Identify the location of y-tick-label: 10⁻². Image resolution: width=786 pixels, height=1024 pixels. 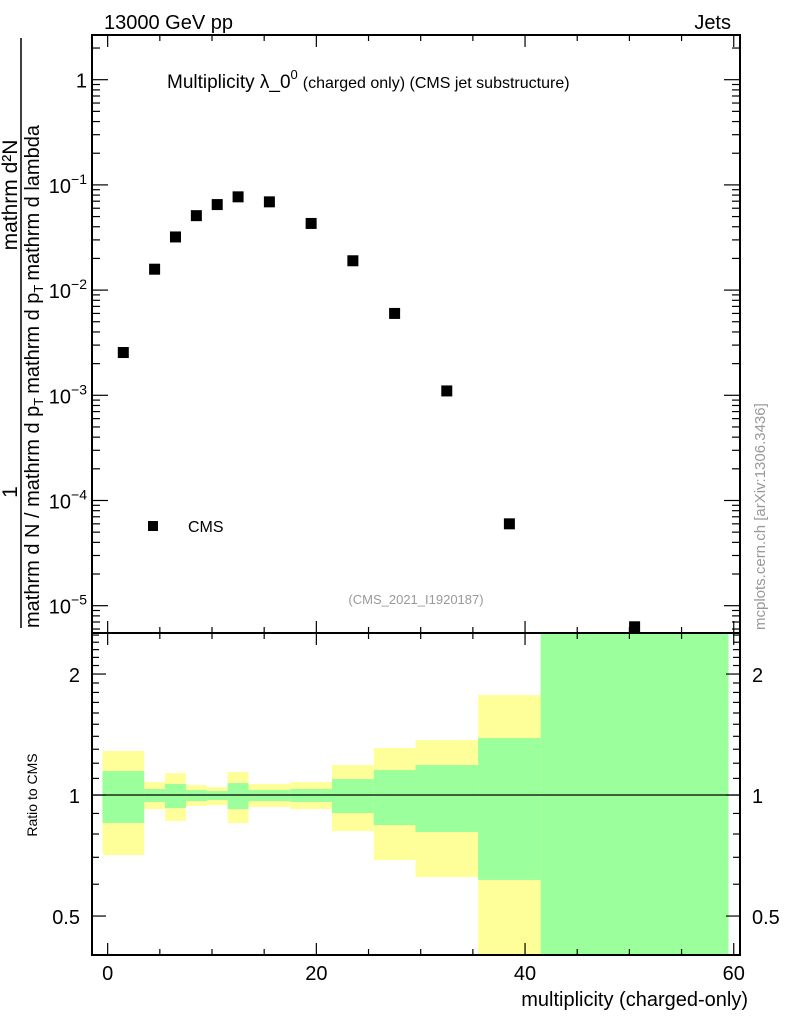
(68, 289).